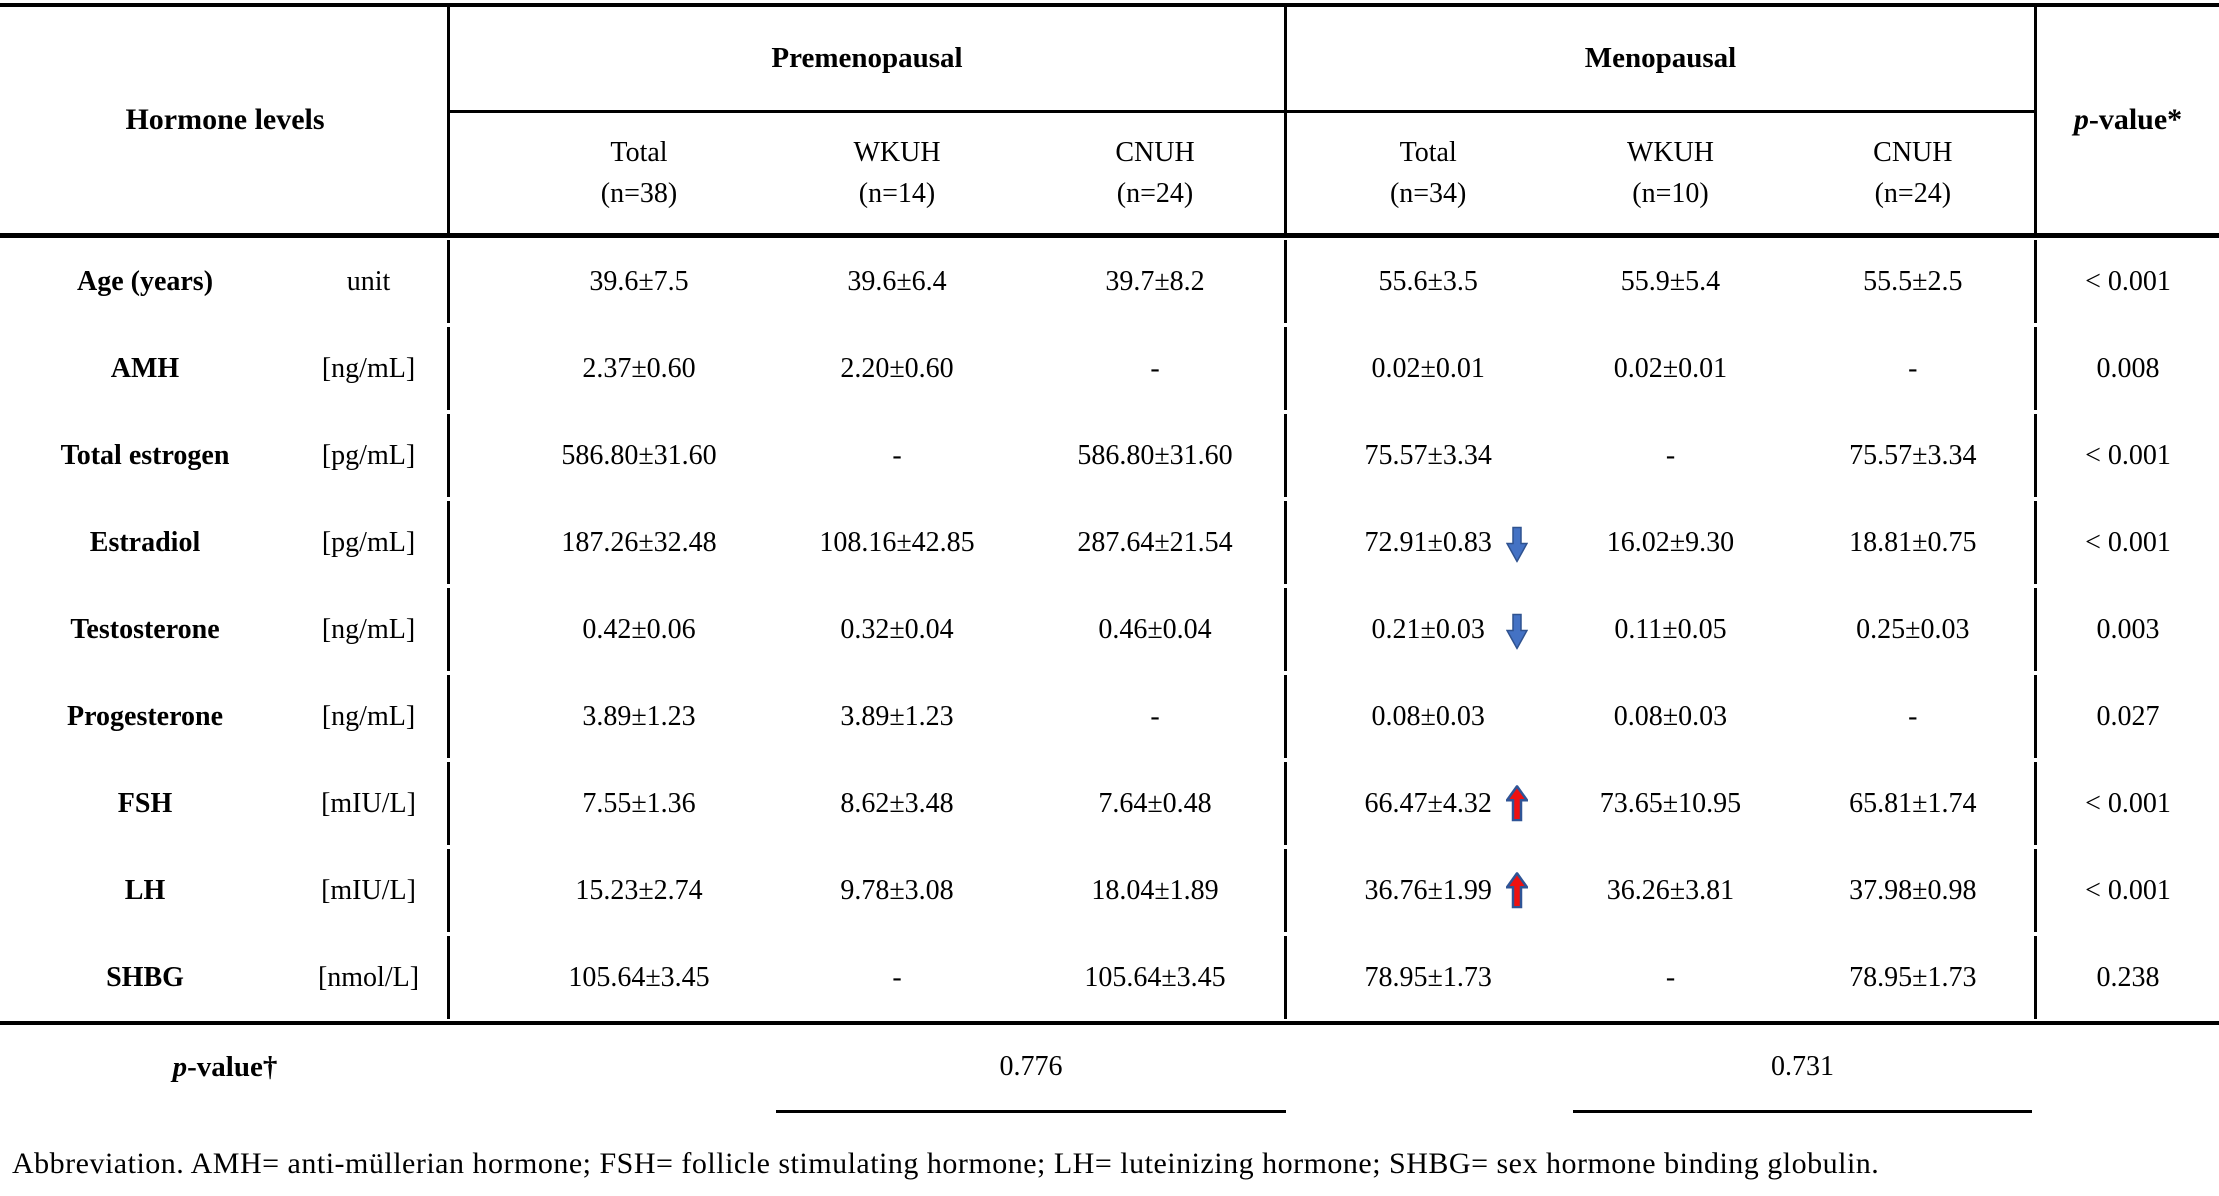  I want to click on menopausal-cells: 66.47±4.32 73.65±10.95 65.81±1.74, so click(1662, 803).